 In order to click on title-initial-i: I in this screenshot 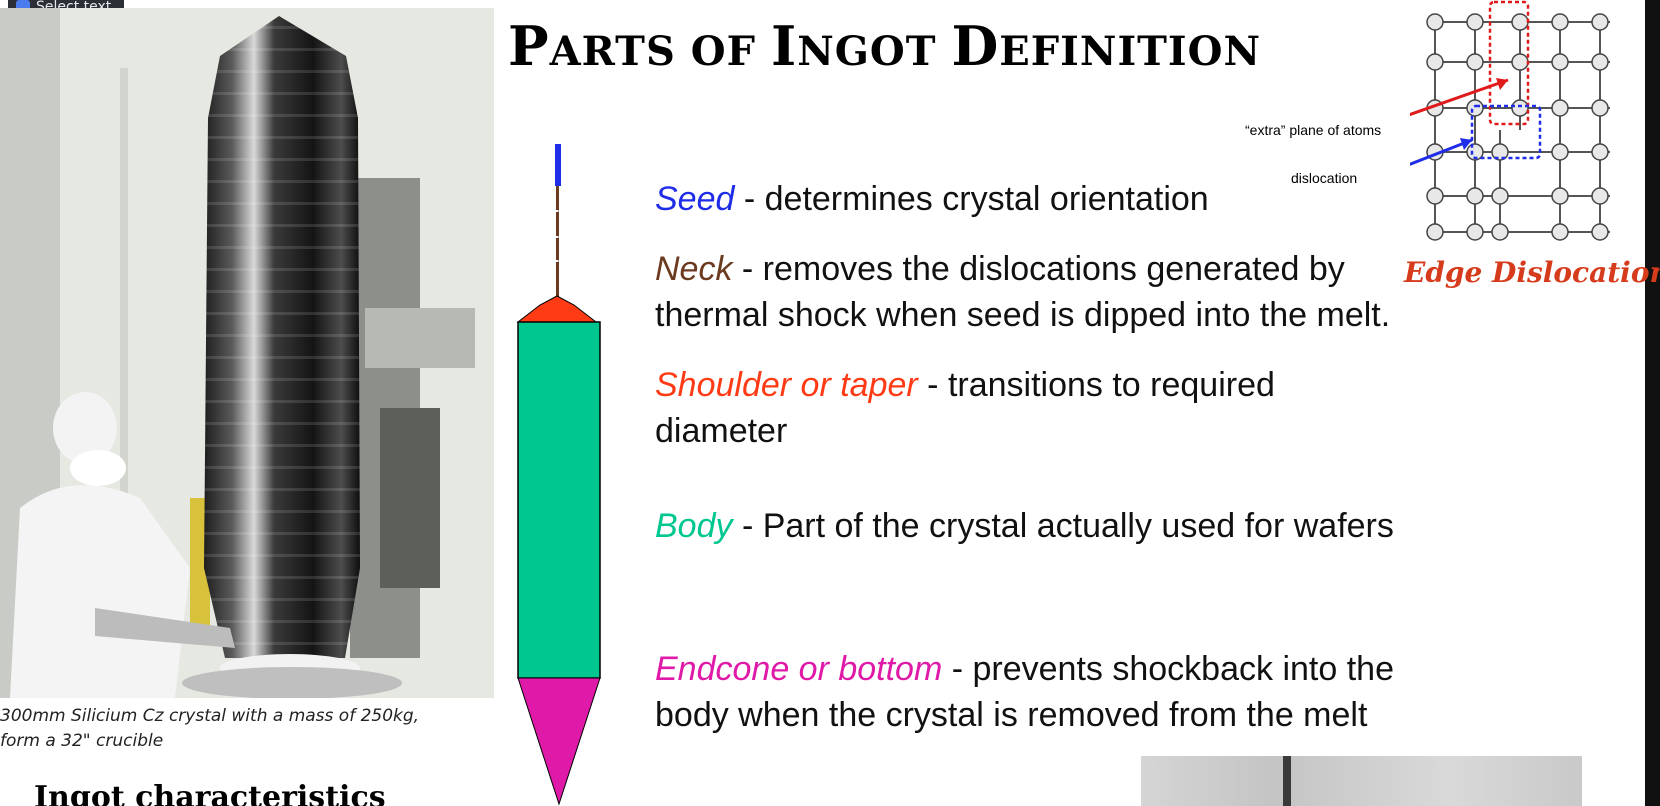, I will do `click(784, 46)`.